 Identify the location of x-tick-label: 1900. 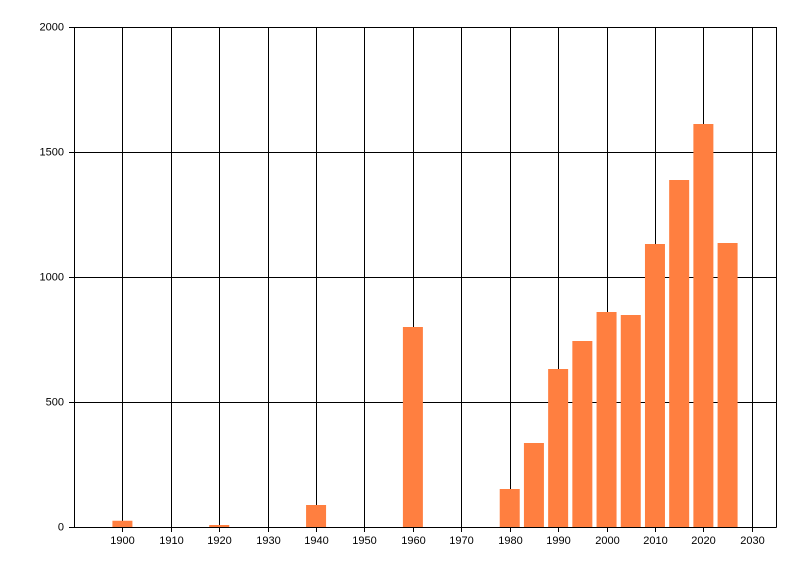
(122, 541).